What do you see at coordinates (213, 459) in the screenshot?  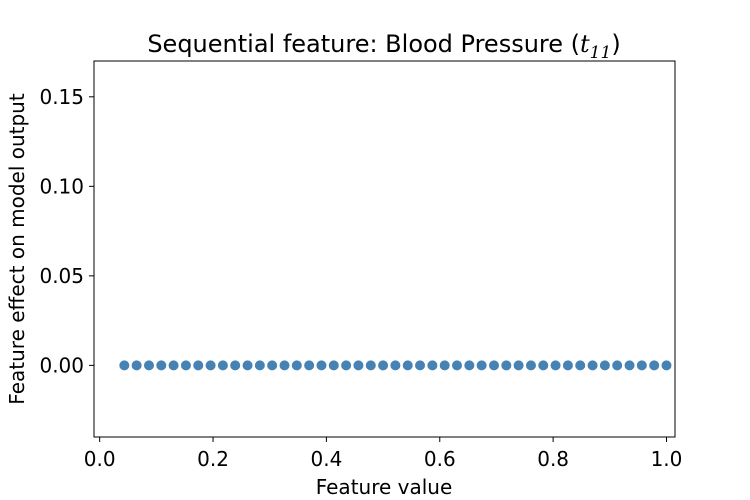 I see `x-tick-label: 0.2` at bounding box center [213, 459].